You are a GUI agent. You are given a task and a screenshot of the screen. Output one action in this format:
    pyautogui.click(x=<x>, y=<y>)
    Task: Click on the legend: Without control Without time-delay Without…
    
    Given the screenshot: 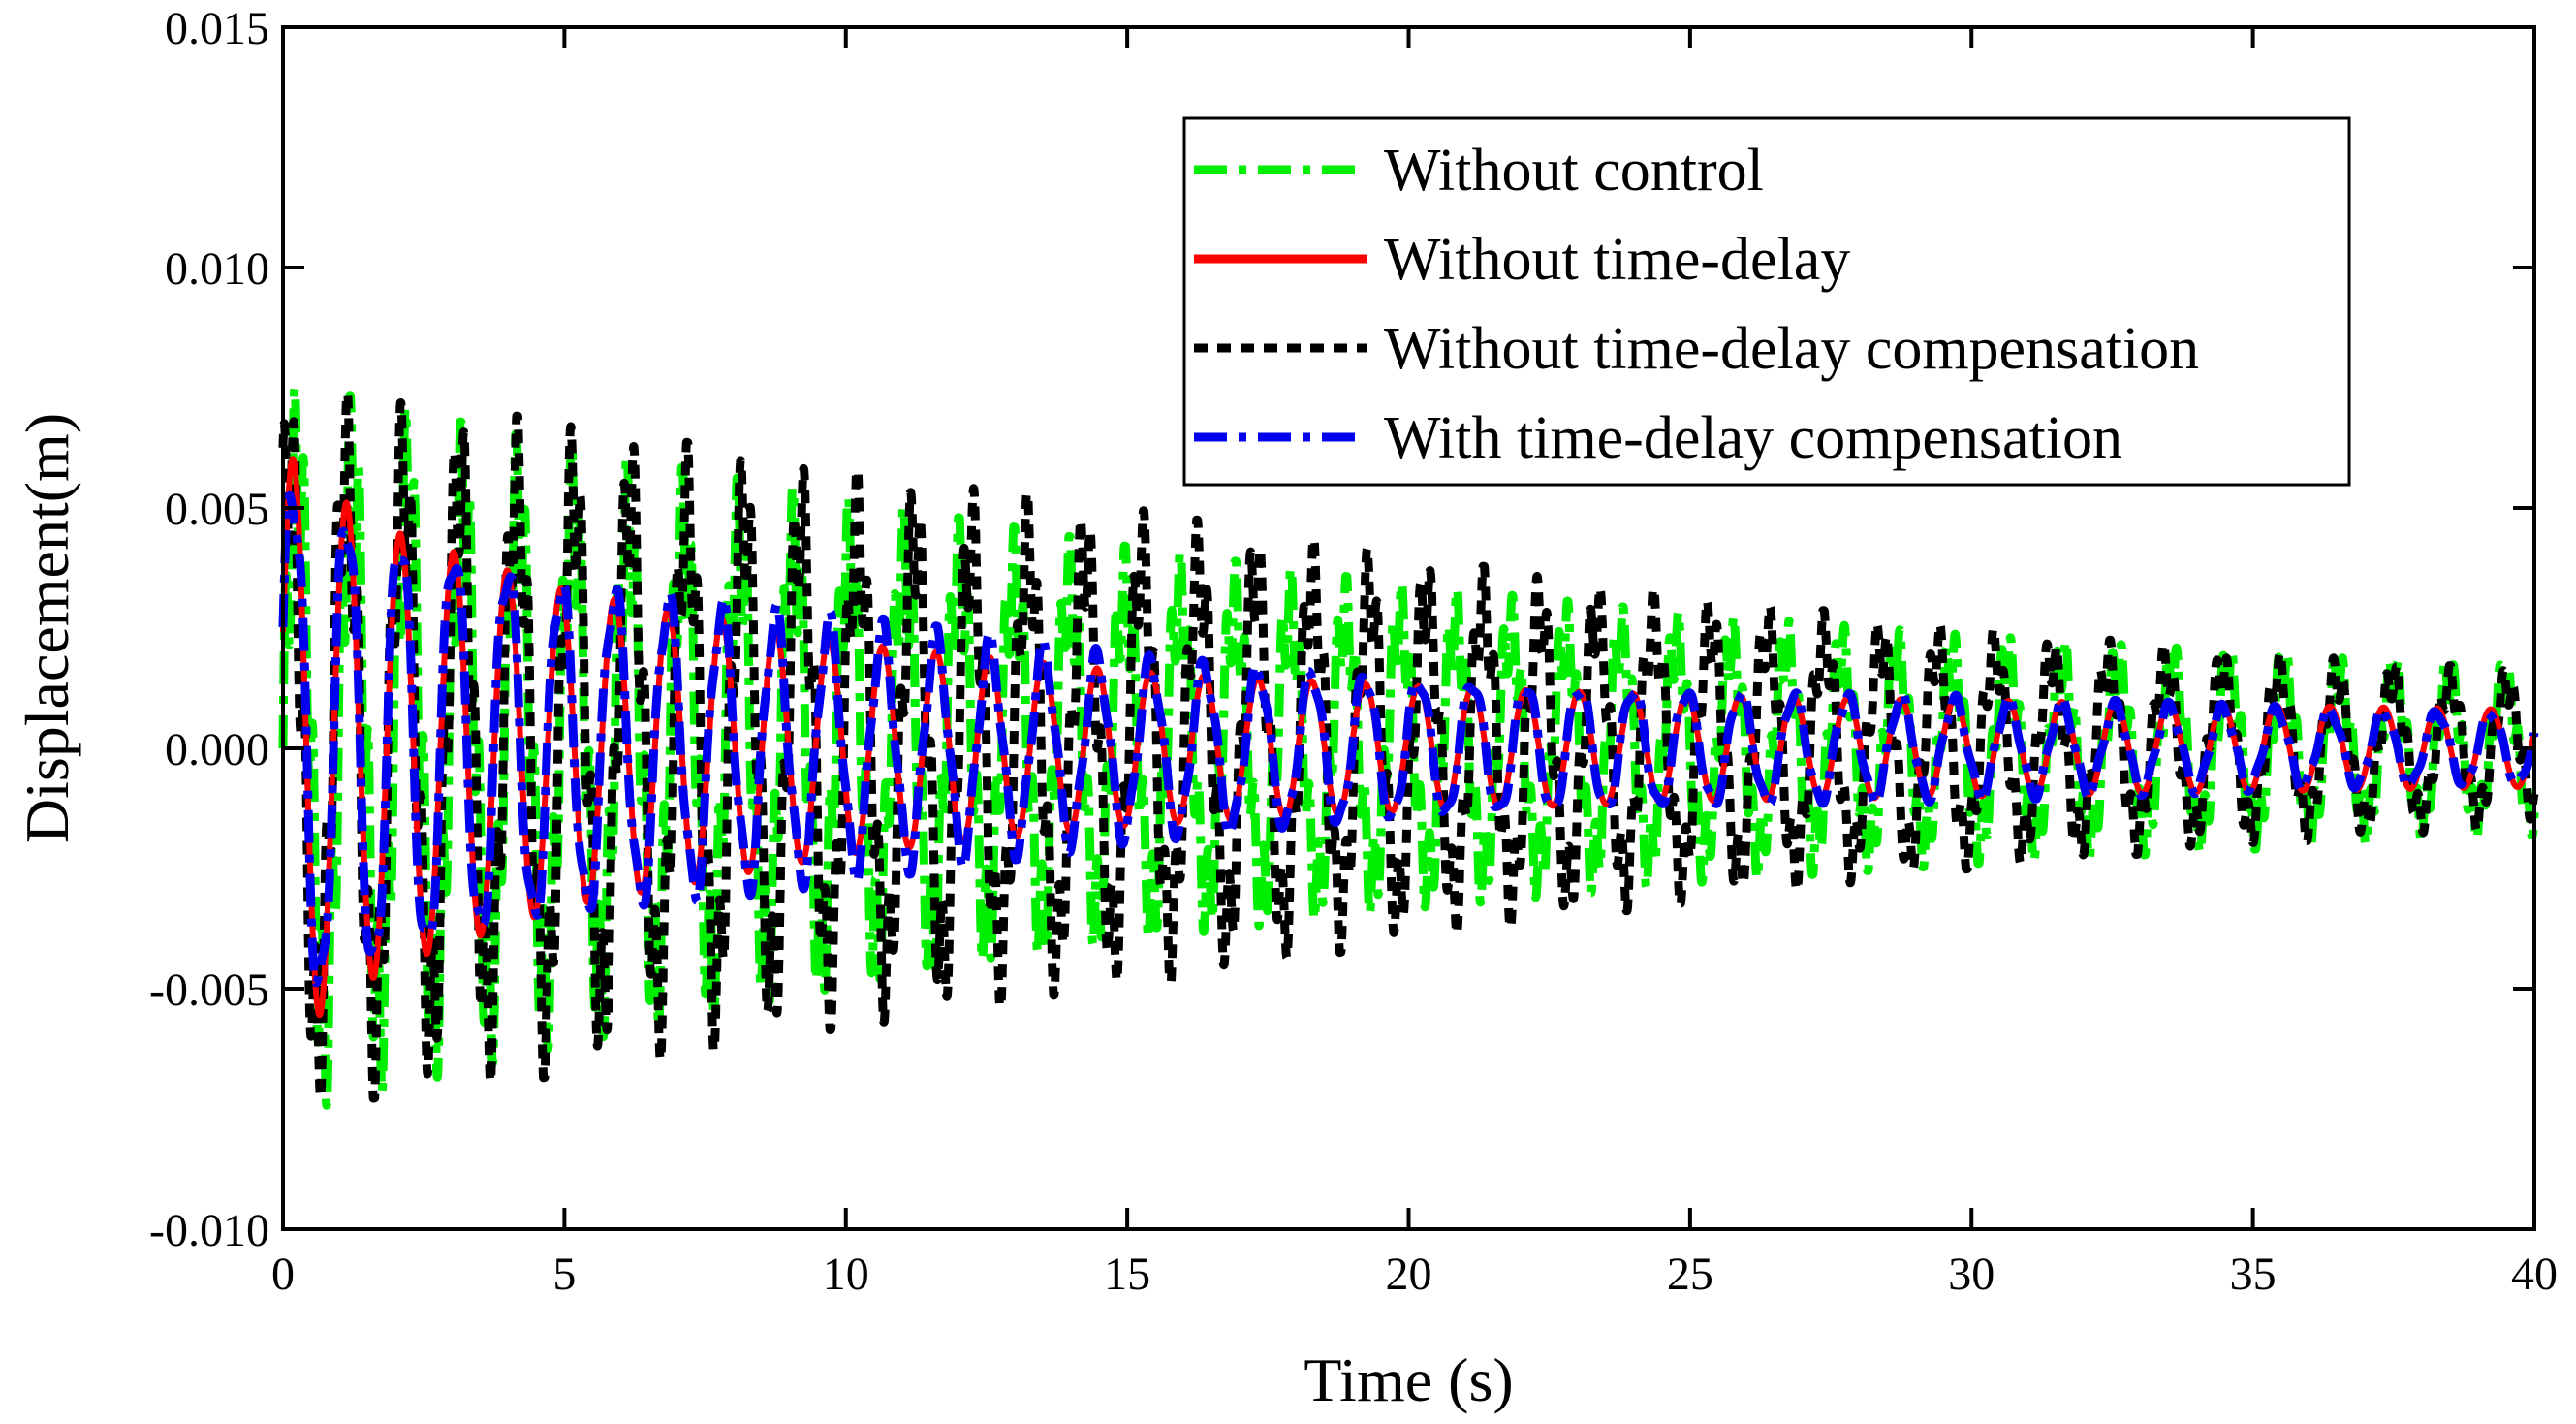 What is the action you would take?
    pyautogui.click(x=1766, y=301)
    